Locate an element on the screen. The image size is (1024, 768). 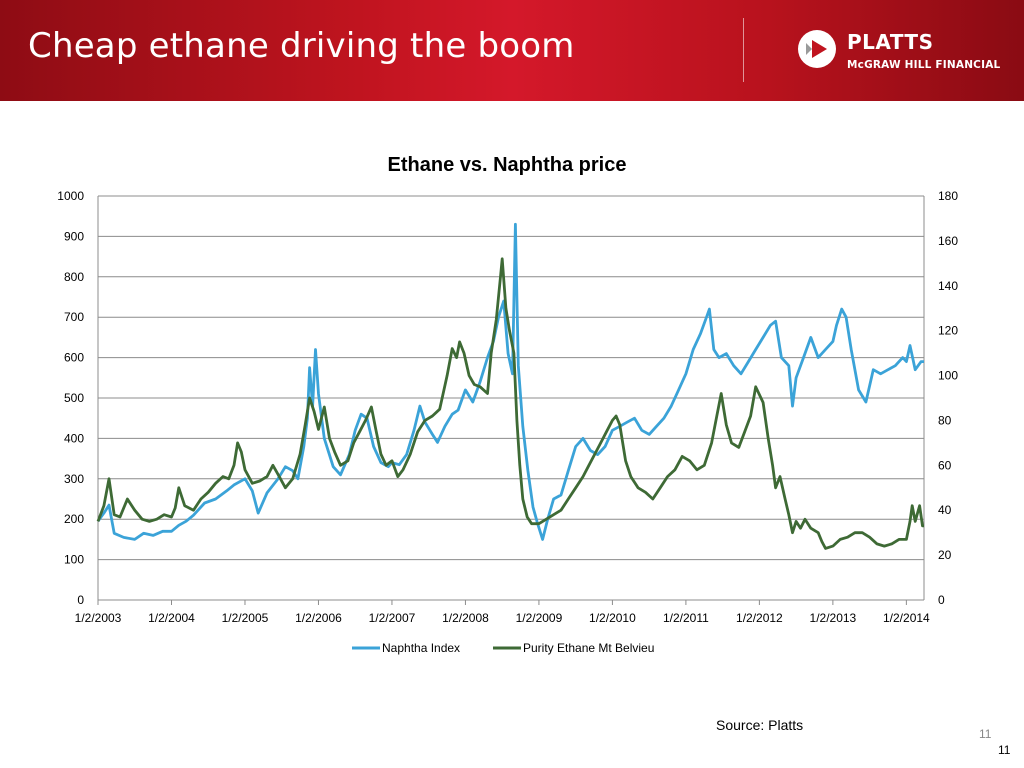
x-tick-label: 1/2/2012 is located at coordinates (759, 618).